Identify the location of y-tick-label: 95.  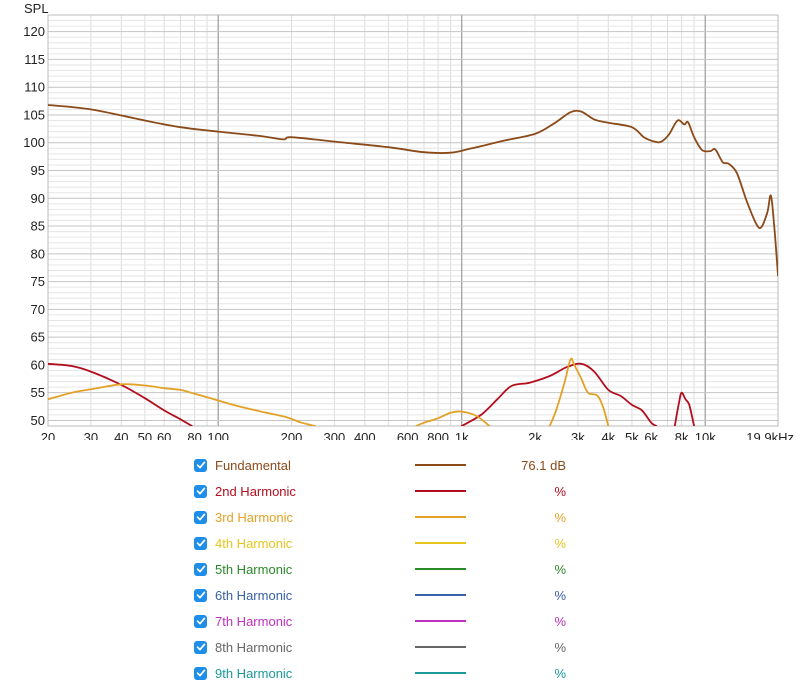
(38, 170).